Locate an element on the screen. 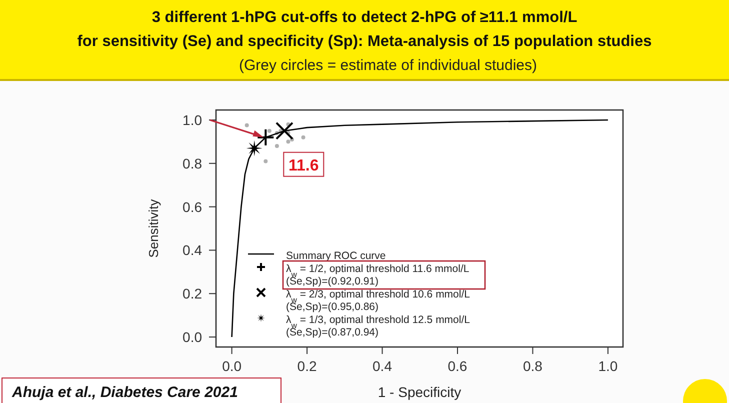  legend-label: λ$_{w}$ = 2/3, optimal threshold 10.6 mmol/L (Se,Sp)=(0.95,0.86) is located at coordinates (378, 300).